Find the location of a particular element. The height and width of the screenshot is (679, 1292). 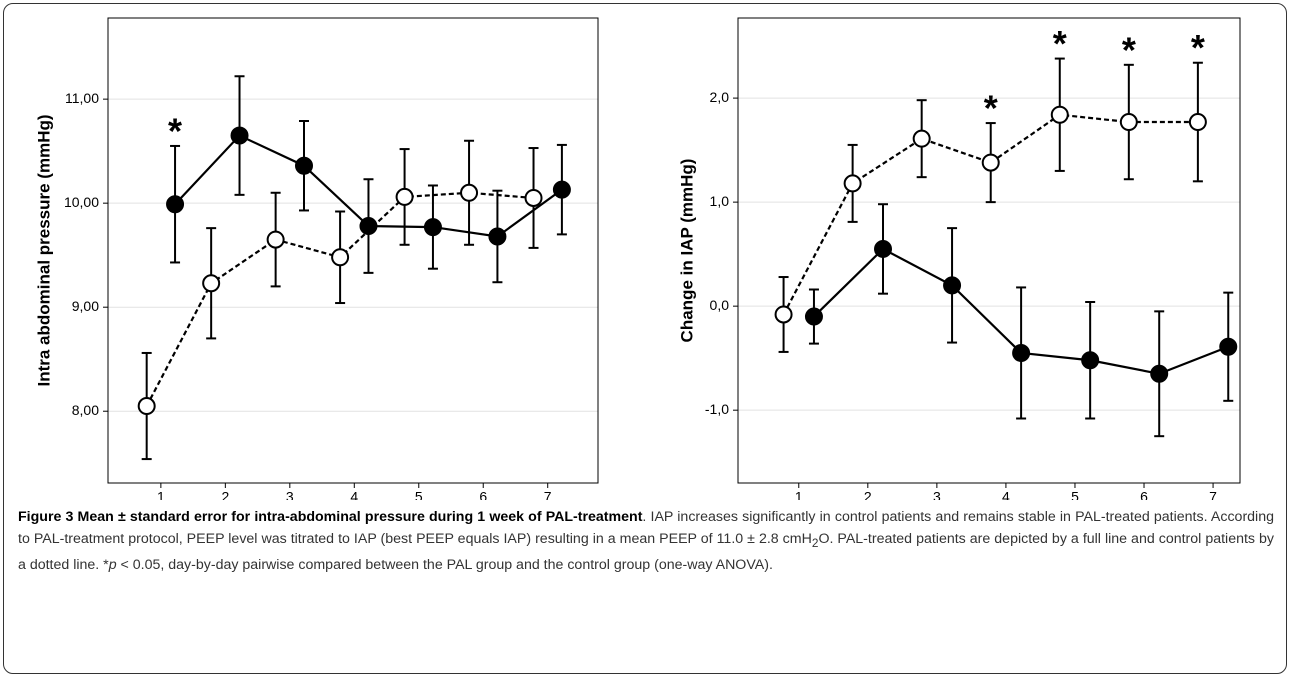

y-tick-label: 9,00 is located at coordinates (85, 306).